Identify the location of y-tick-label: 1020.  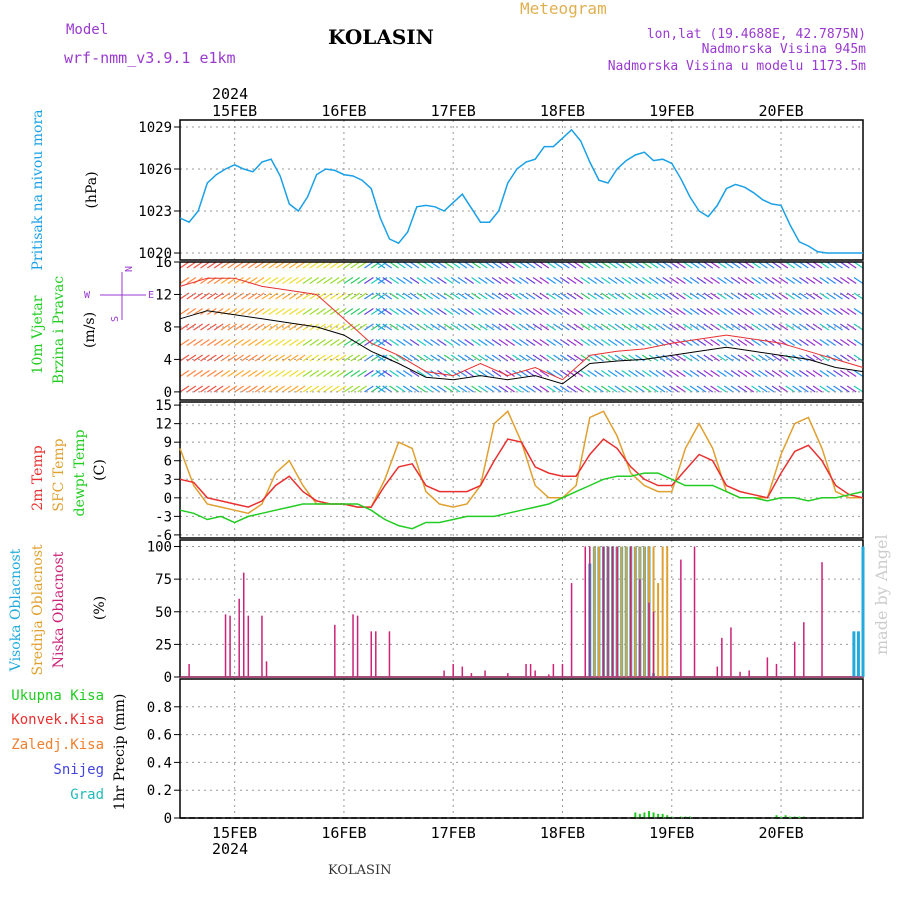
(155, 254).